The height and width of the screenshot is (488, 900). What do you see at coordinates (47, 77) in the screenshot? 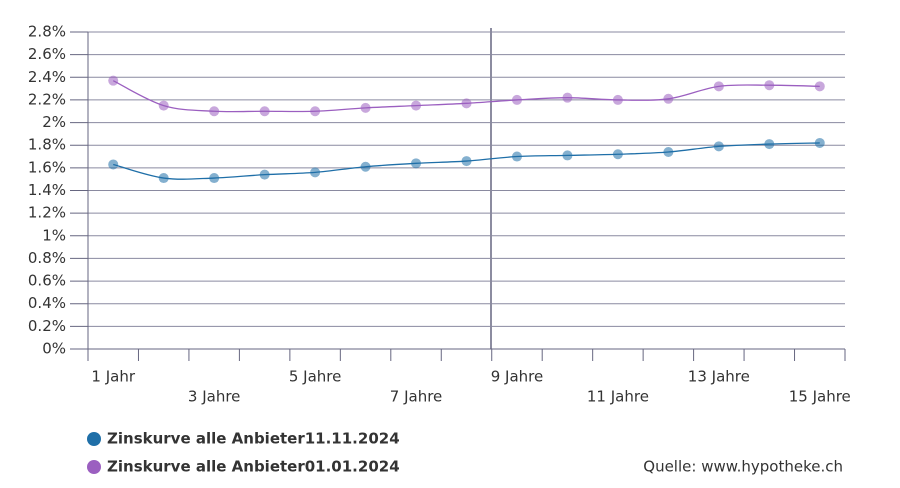
I see `y-tick-label: 2.4%` at bounding box center [47, 77].